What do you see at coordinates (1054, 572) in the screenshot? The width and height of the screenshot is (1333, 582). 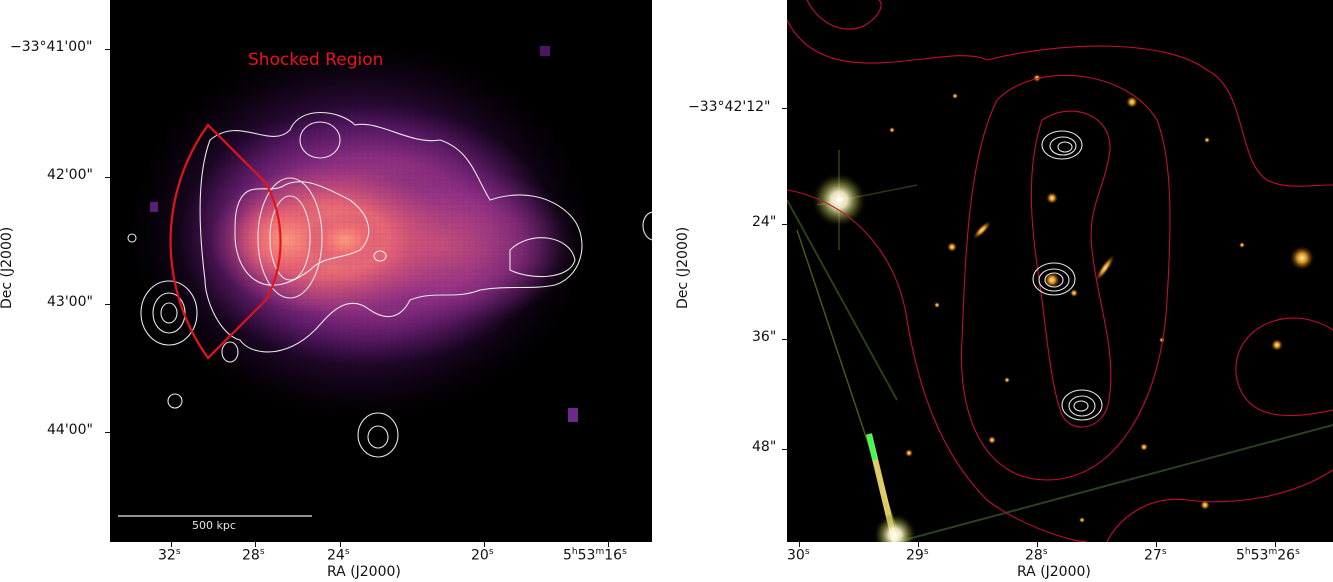 I see `right-x-axis-label: RA (J2000)` at bounding box center [1054, 572].